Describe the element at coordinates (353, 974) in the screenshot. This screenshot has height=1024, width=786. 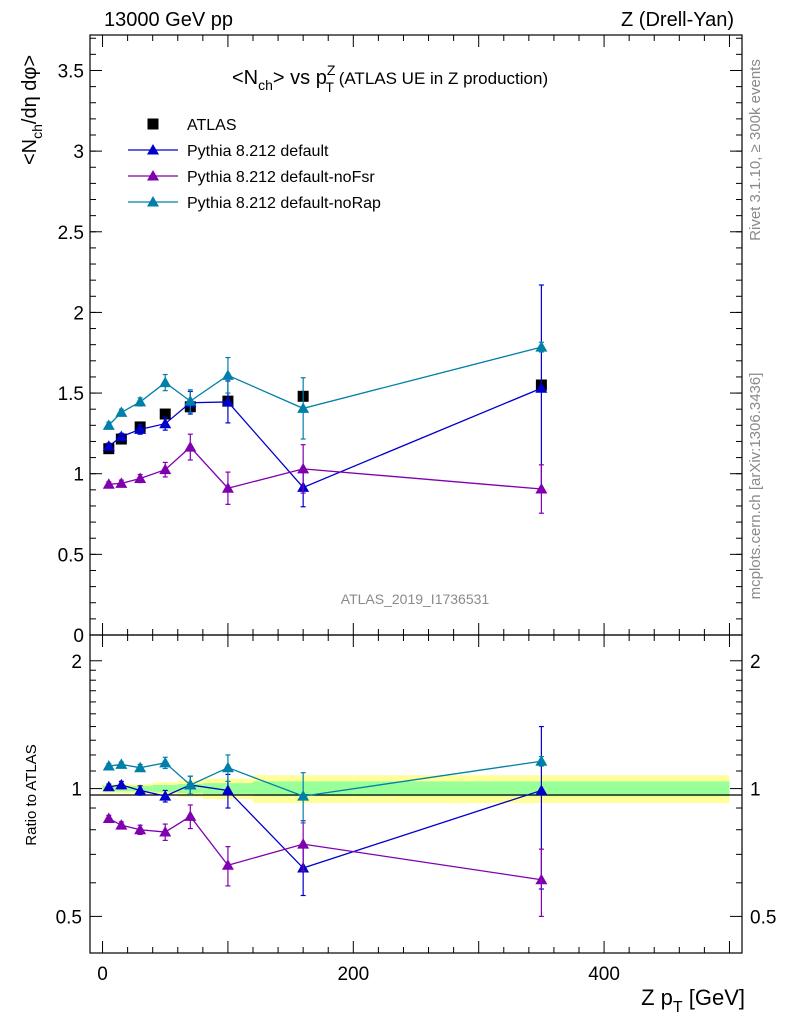
I see `ratio-xtick-label: 200` at that location.